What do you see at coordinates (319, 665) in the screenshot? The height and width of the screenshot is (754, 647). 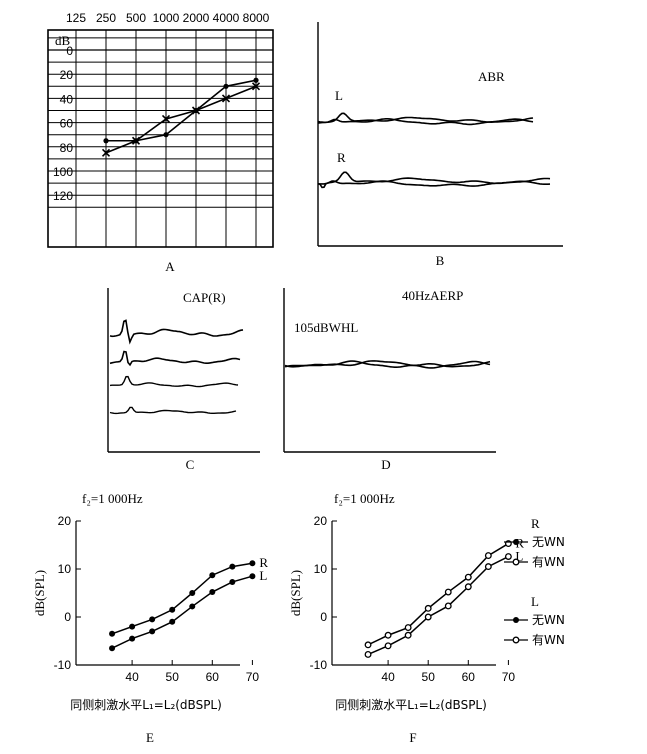 I see `y-tick-label: -10` at bounding box center [319, 665].